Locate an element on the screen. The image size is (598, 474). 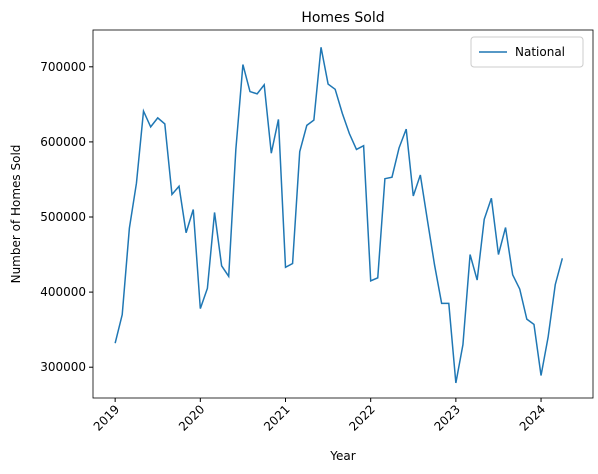
x-tick-label: 2019 is located at coordinates (106, 417).